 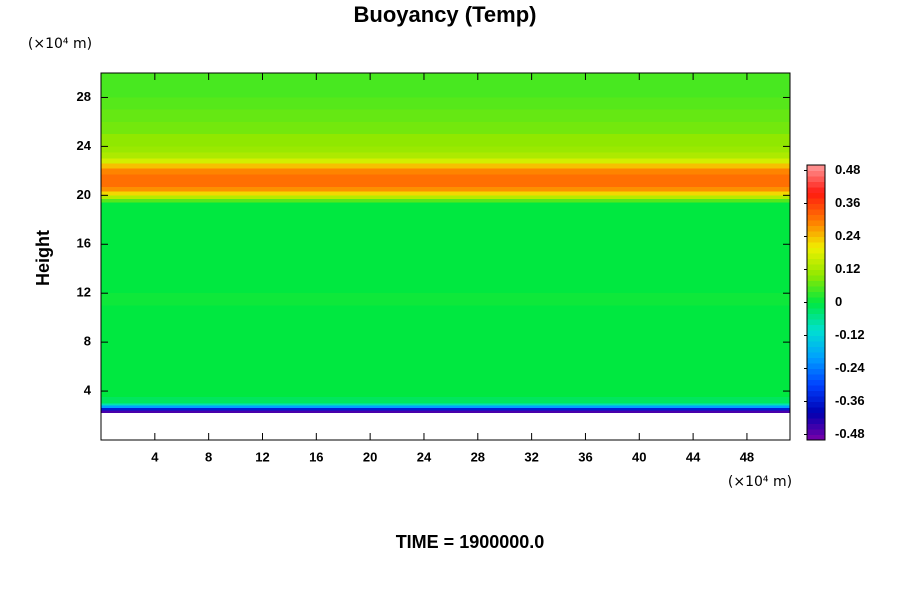 I want to click on x-tick-label: 28, so click(x=478, y=456).